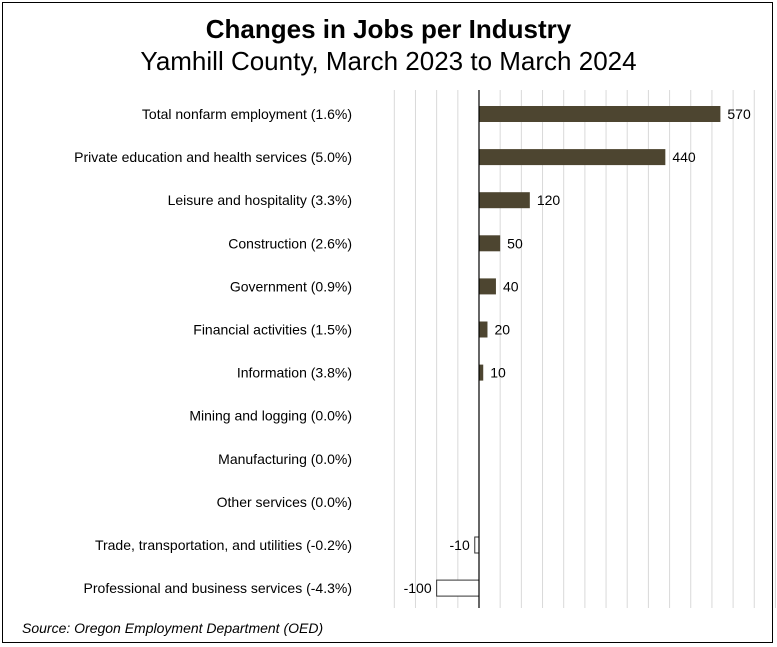  I want to click on chart-subtitle: Yamhill County, March 2023 to March 2024, so click(388, 61).